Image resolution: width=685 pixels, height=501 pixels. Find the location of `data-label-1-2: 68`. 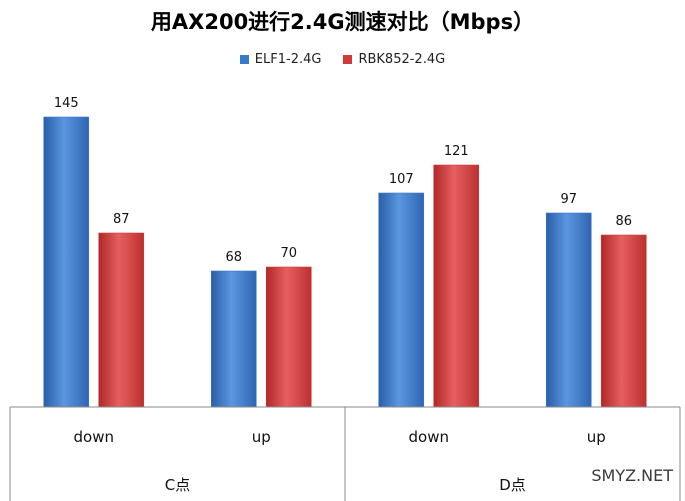

data-label-1-2: 68 is located at coordinates (233, 257).